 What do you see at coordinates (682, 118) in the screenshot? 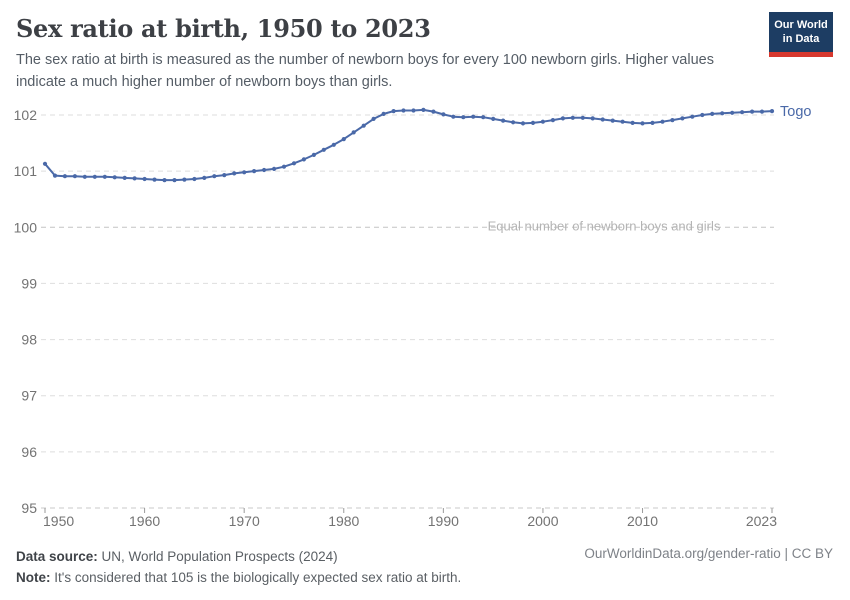
I see `data-point-togo-2014` at bounding box center [682, 118].